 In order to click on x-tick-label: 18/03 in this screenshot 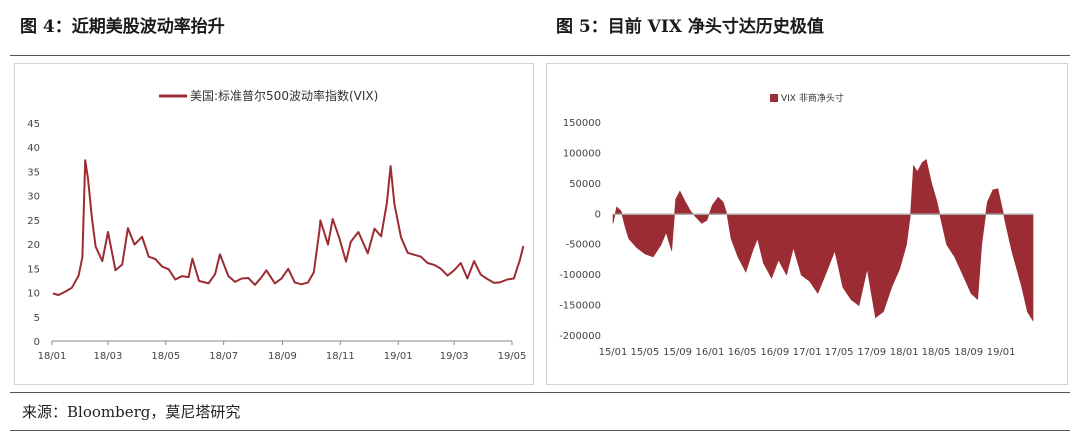, I will do `click(108, 356)`.